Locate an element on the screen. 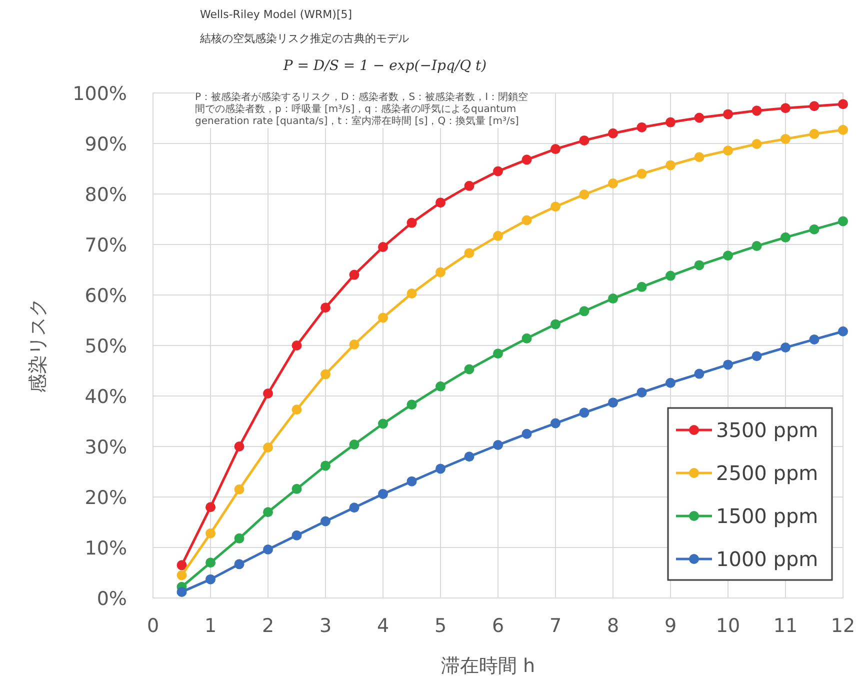  x-tick-label: 12 is located at coordinates (843, 626).